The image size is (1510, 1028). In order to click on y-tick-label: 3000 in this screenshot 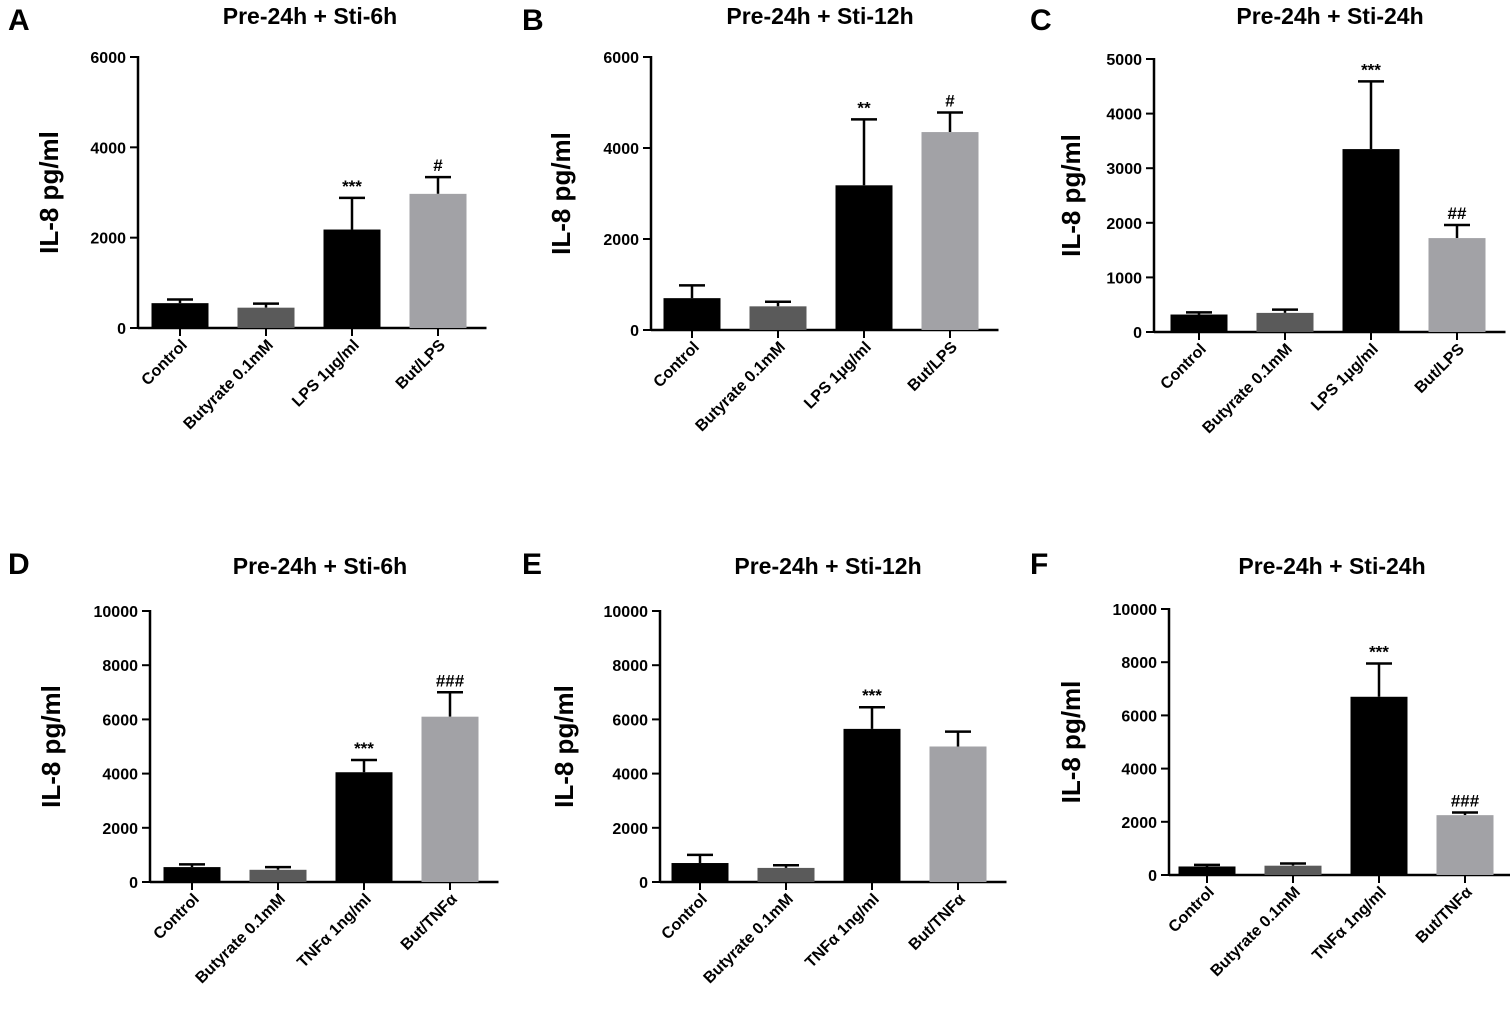, I will do `click(1124, 169)`.